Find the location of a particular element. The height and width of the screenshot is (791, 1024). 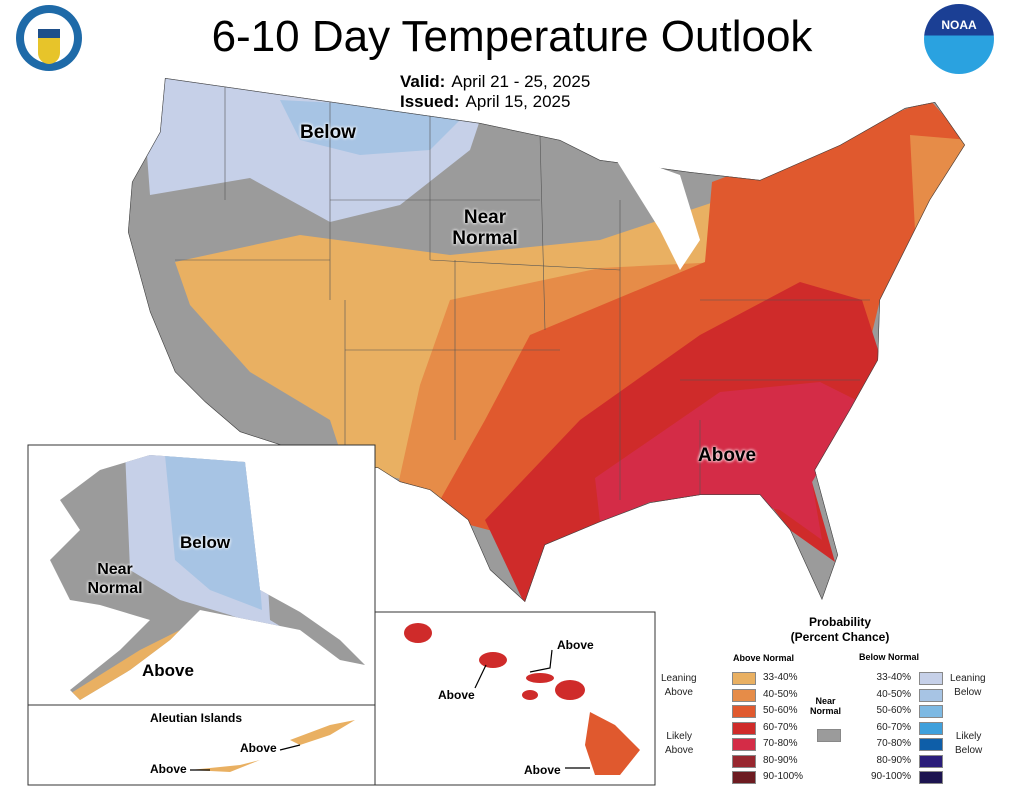

noaa-logo: NOAA is located at coordinates (959, 39).